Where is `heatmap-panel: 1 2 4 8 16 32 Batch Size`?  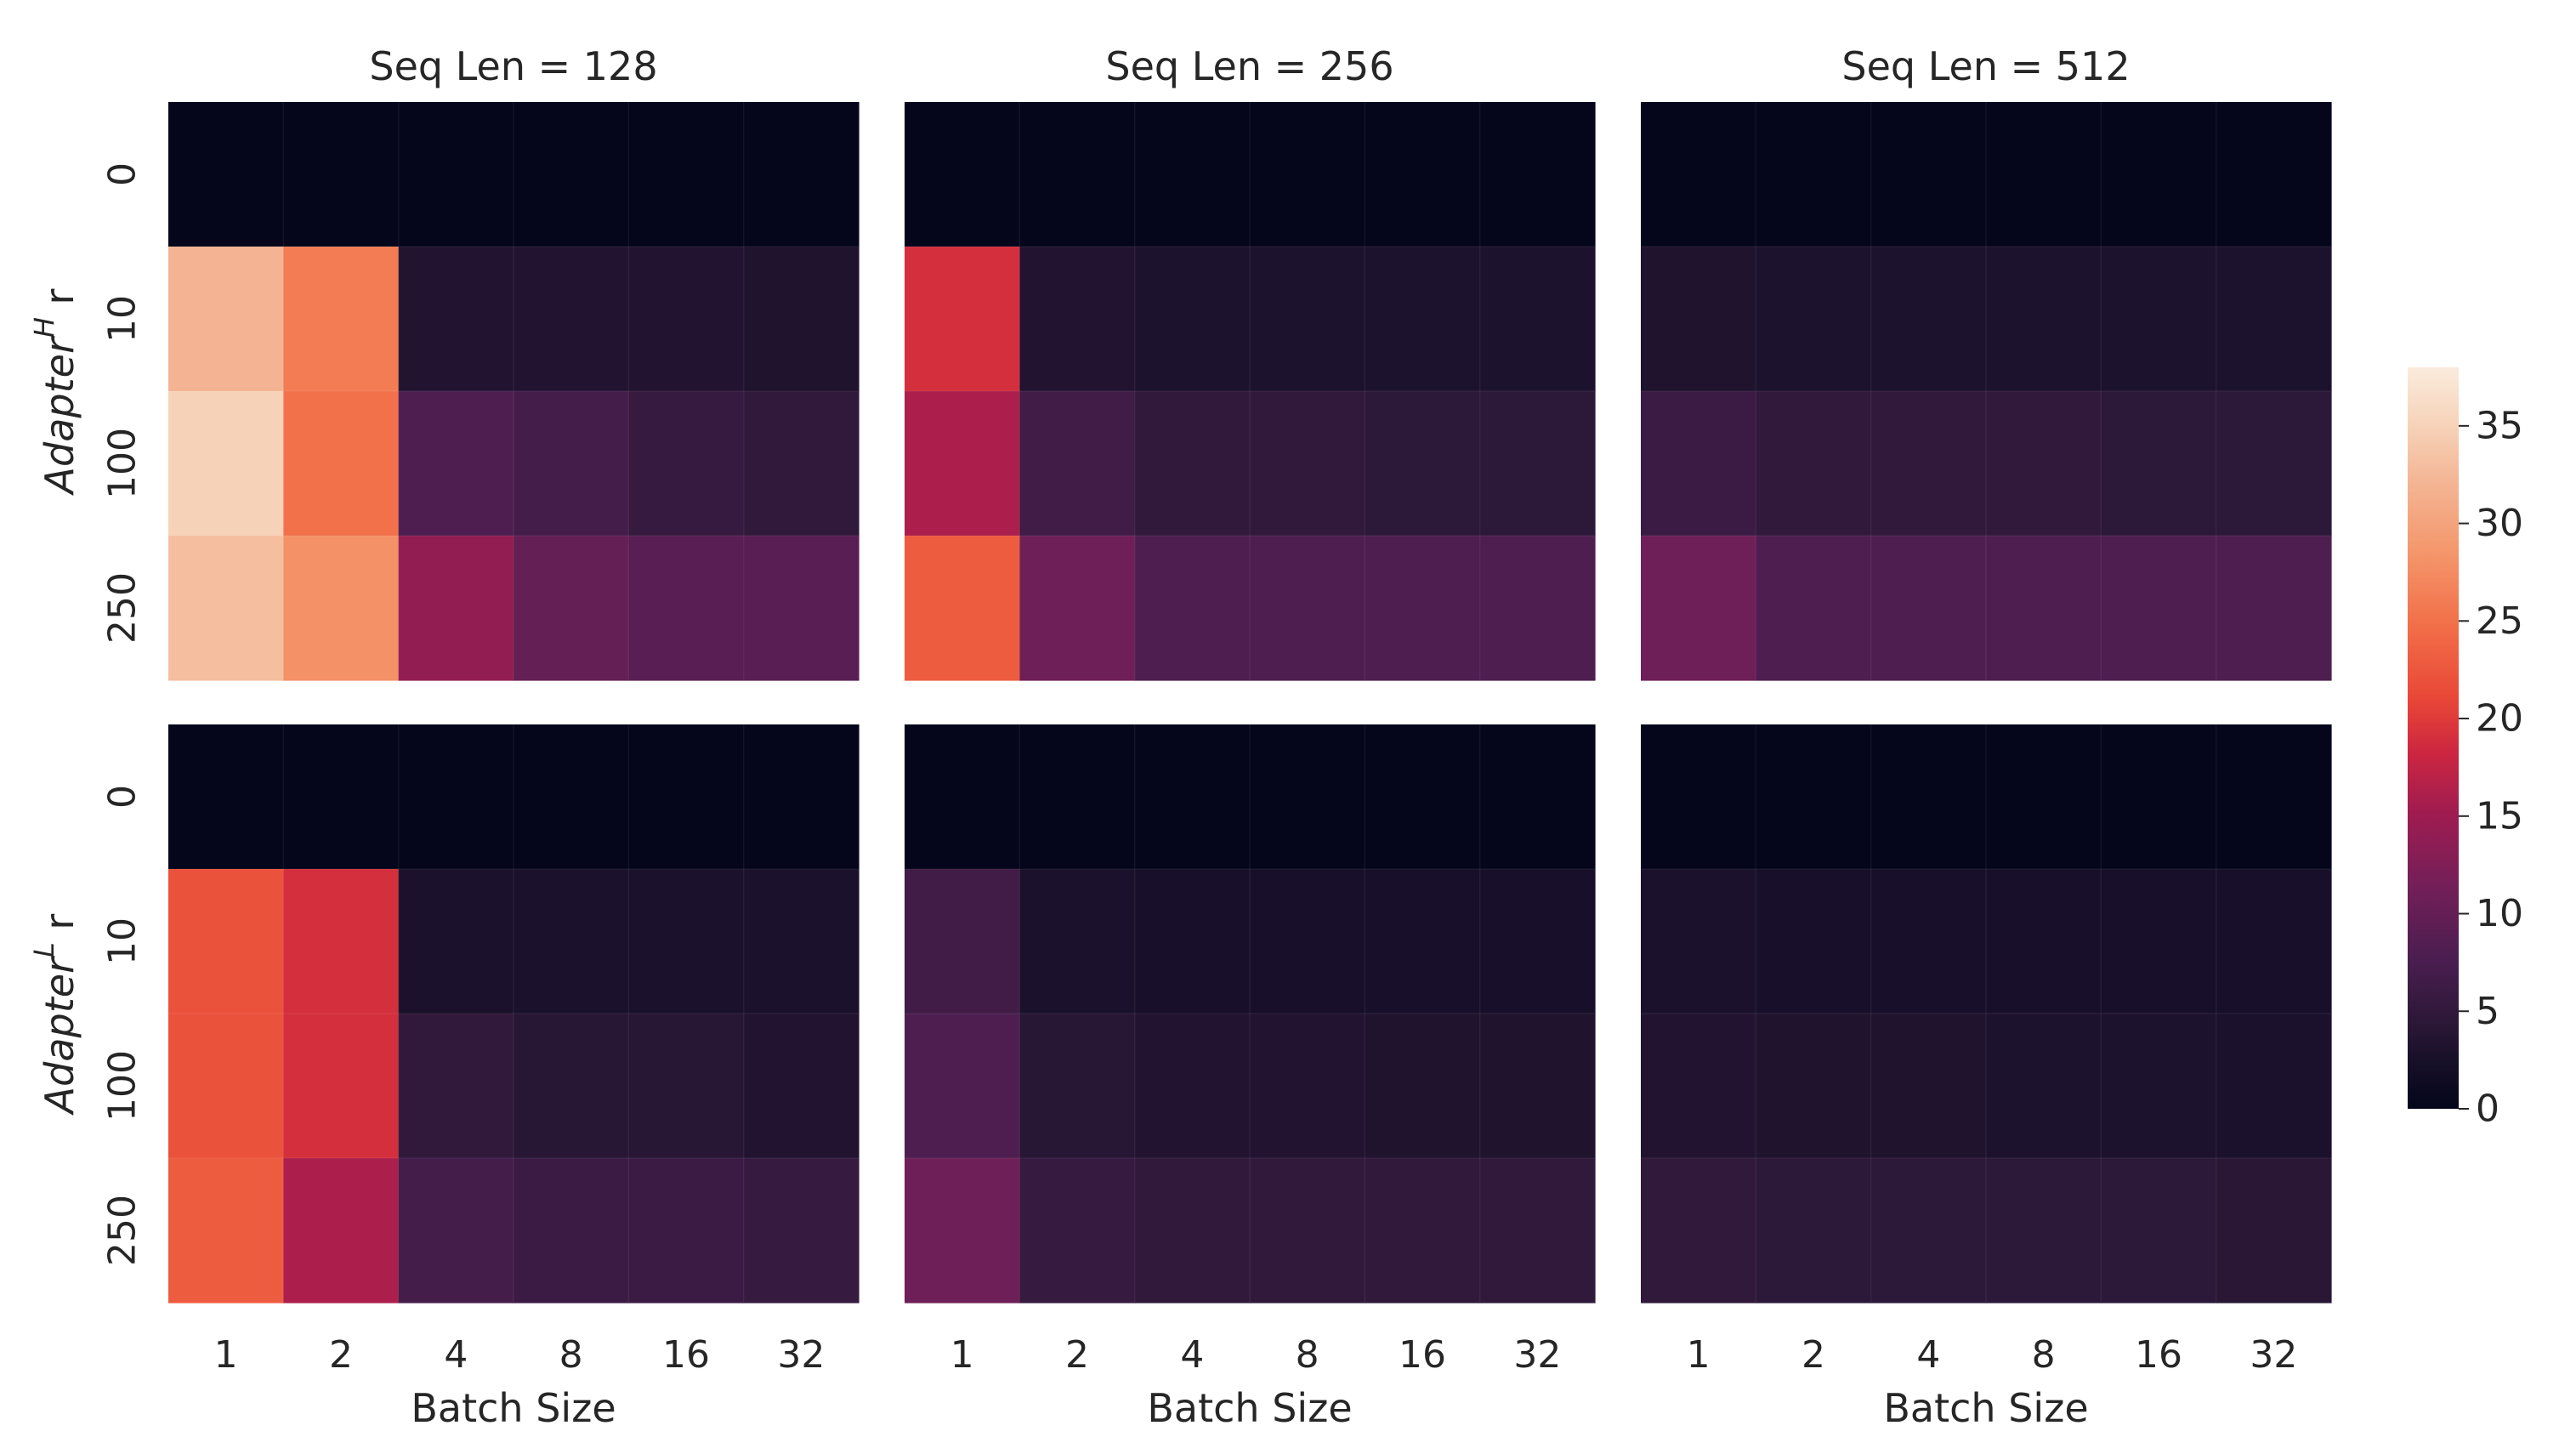 heatmap-panel: 1 2 4 8 16 32 Batch Size is located at coordinates (514, 1077).